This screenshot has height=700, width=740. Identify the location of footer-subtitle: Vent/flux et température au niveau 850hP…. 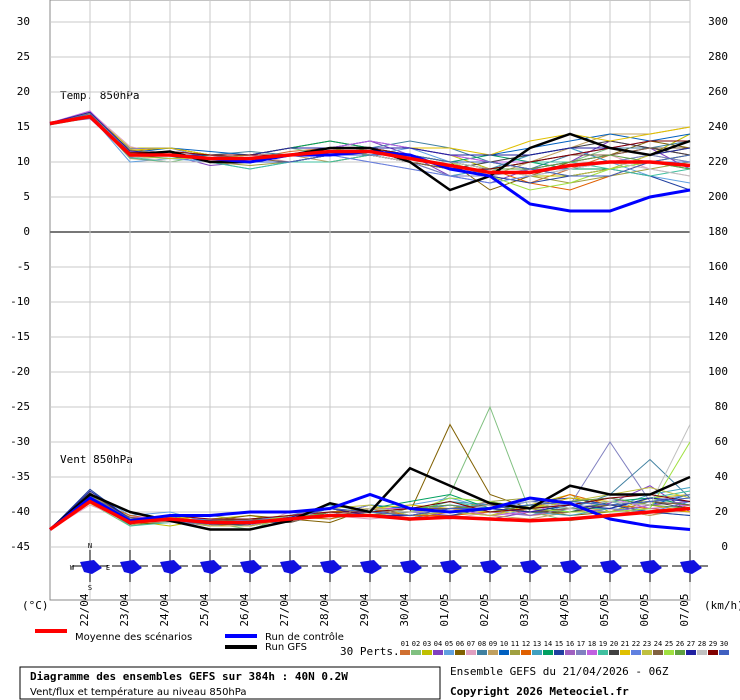
(138, 692).